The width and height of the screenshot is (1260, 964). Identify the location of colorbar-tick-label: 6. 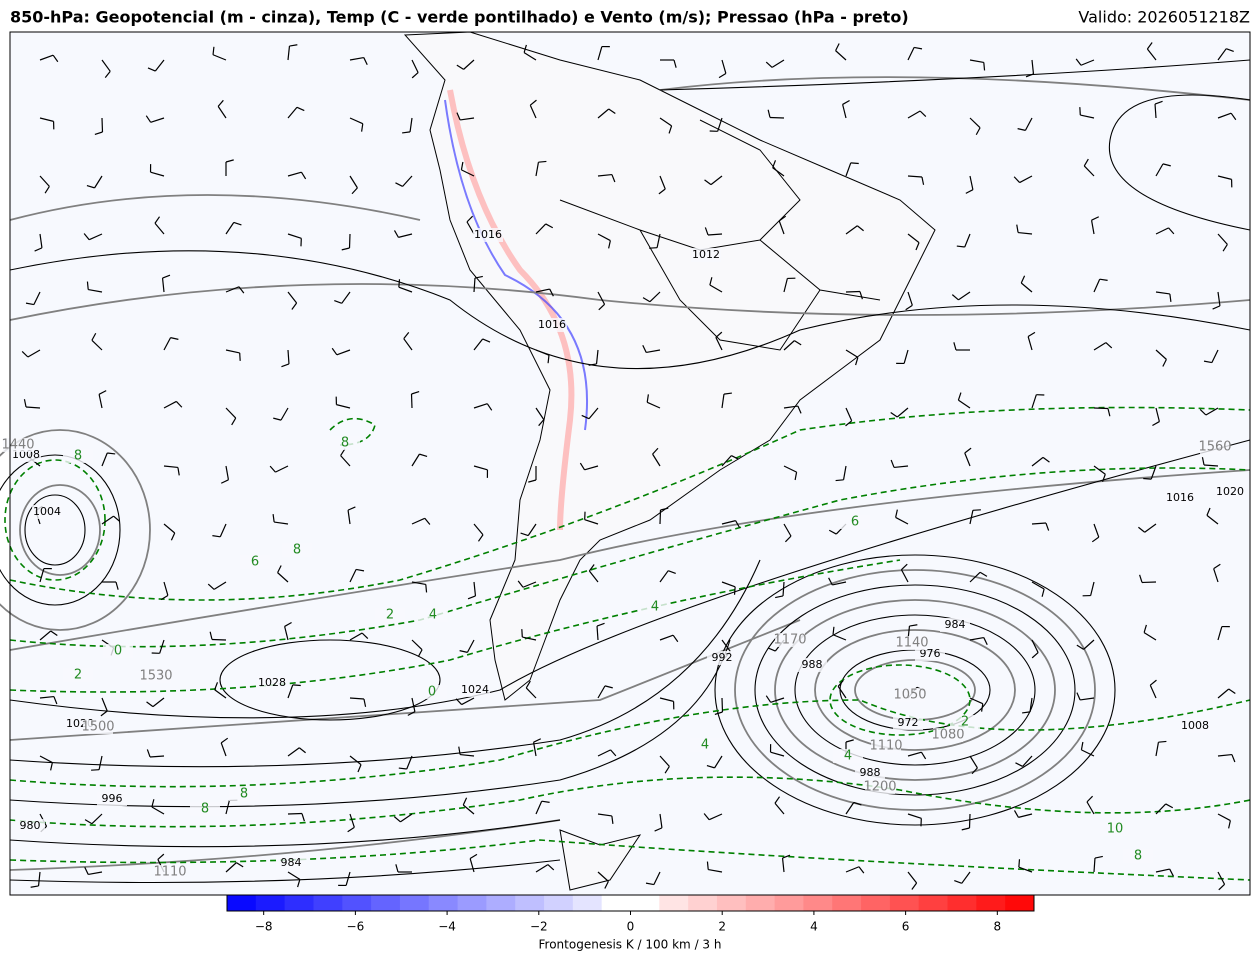
(906, 927).